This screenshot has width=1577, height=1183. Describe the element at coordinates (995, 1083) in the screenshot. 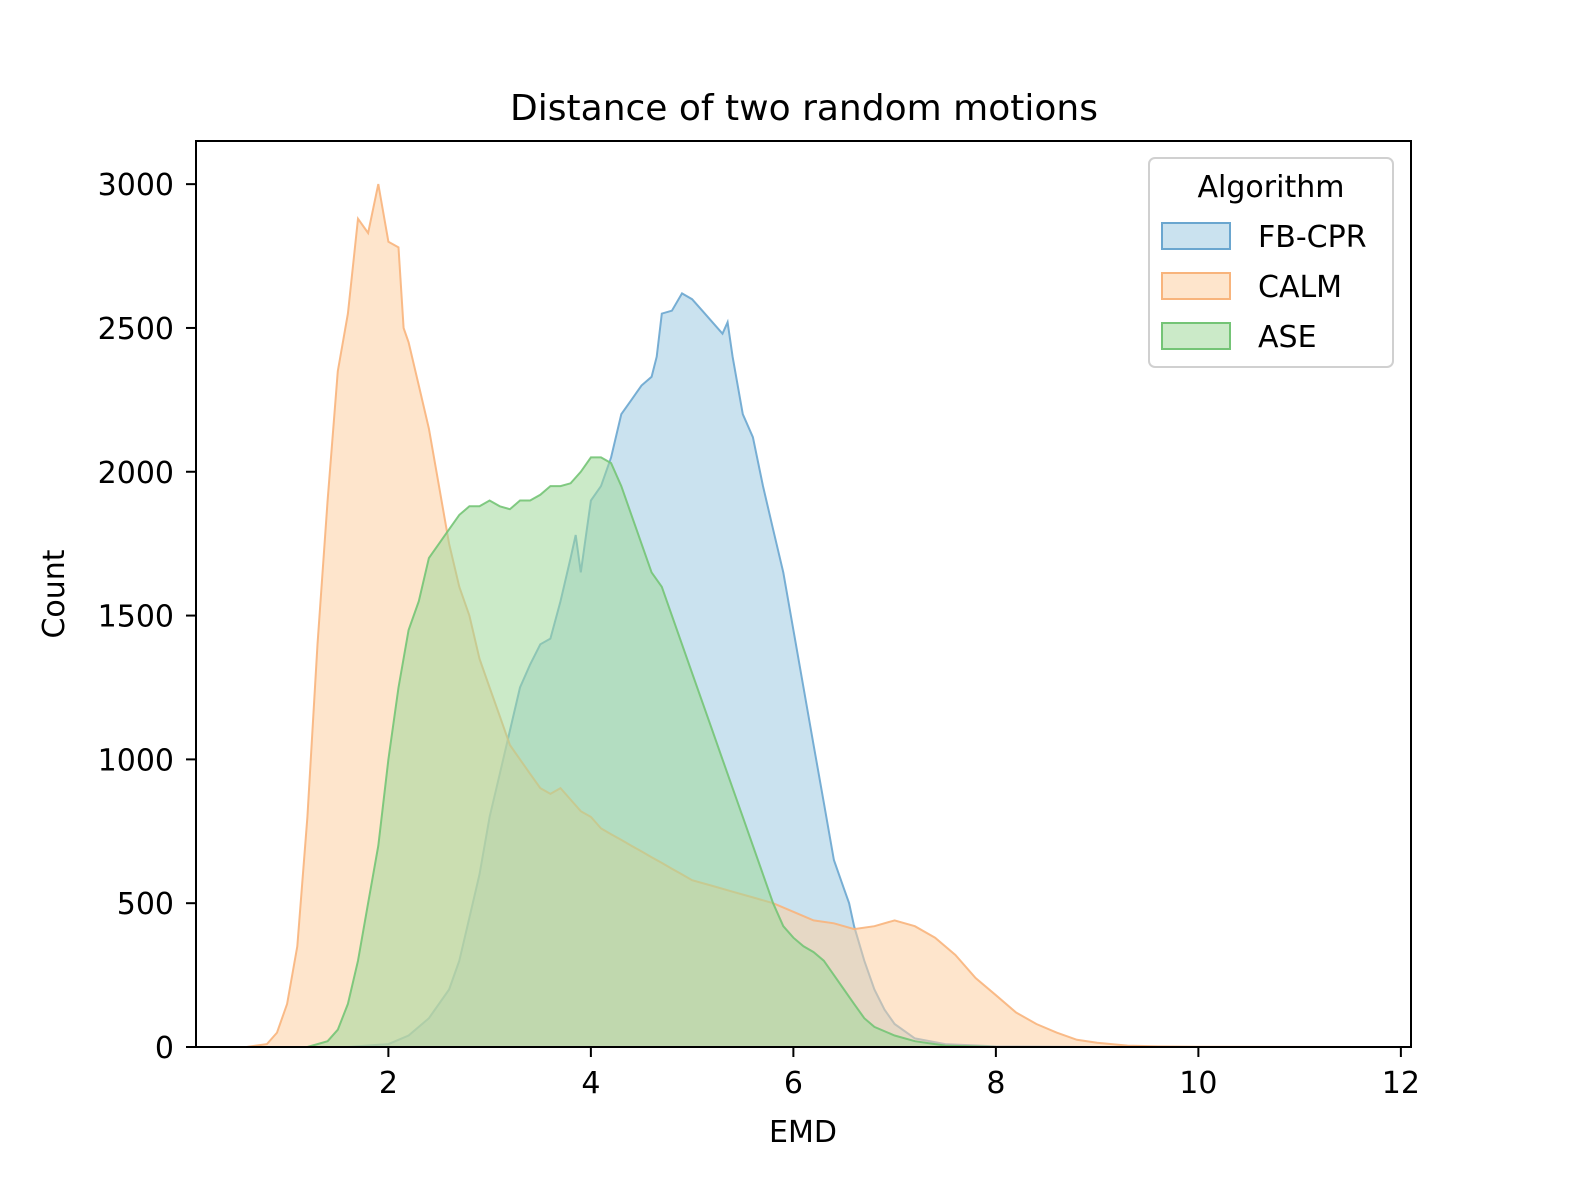

I see `x-tick-label: 8` at that location.